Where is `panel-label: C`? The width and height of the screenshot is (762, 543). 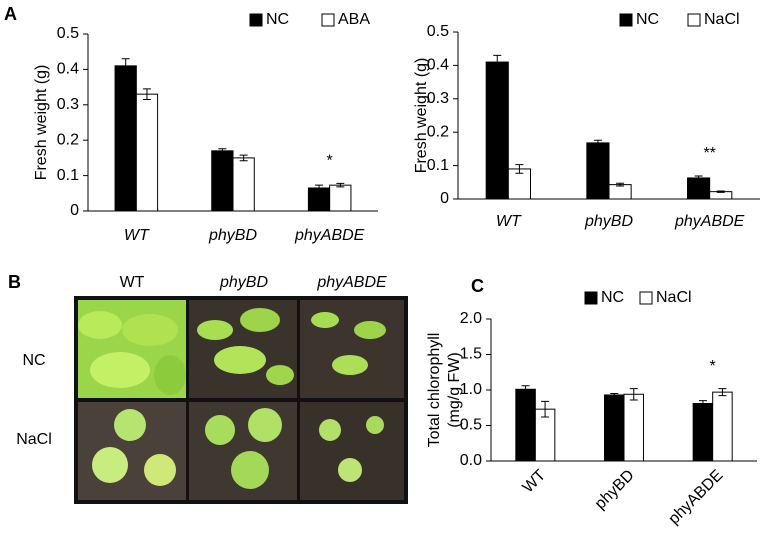 panel-label: C is located at coordinates (477, 286).